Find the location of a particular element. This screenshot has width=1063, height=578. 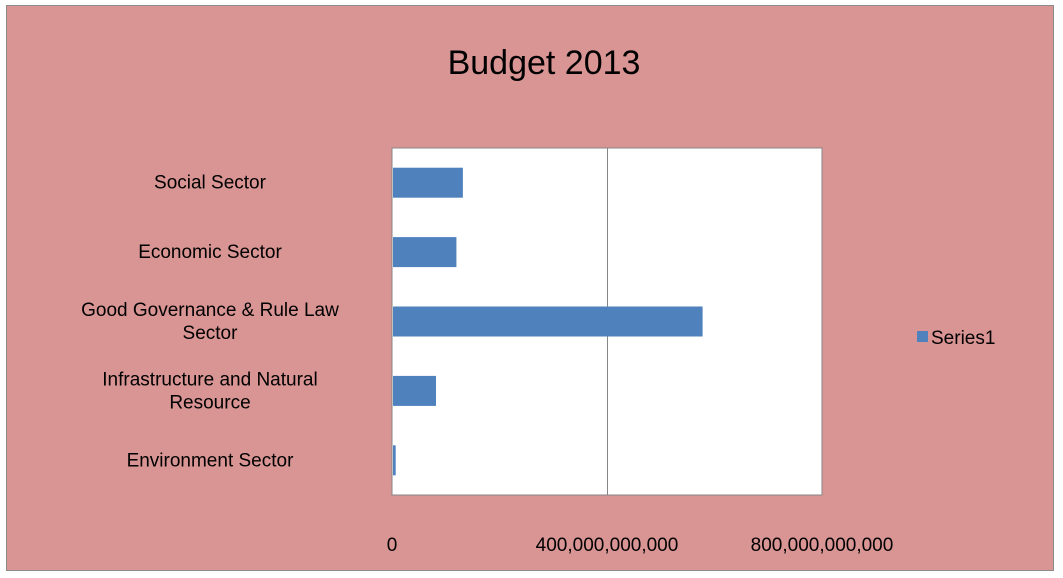

category-label: Social Sector is located at coordinates (210, 183).